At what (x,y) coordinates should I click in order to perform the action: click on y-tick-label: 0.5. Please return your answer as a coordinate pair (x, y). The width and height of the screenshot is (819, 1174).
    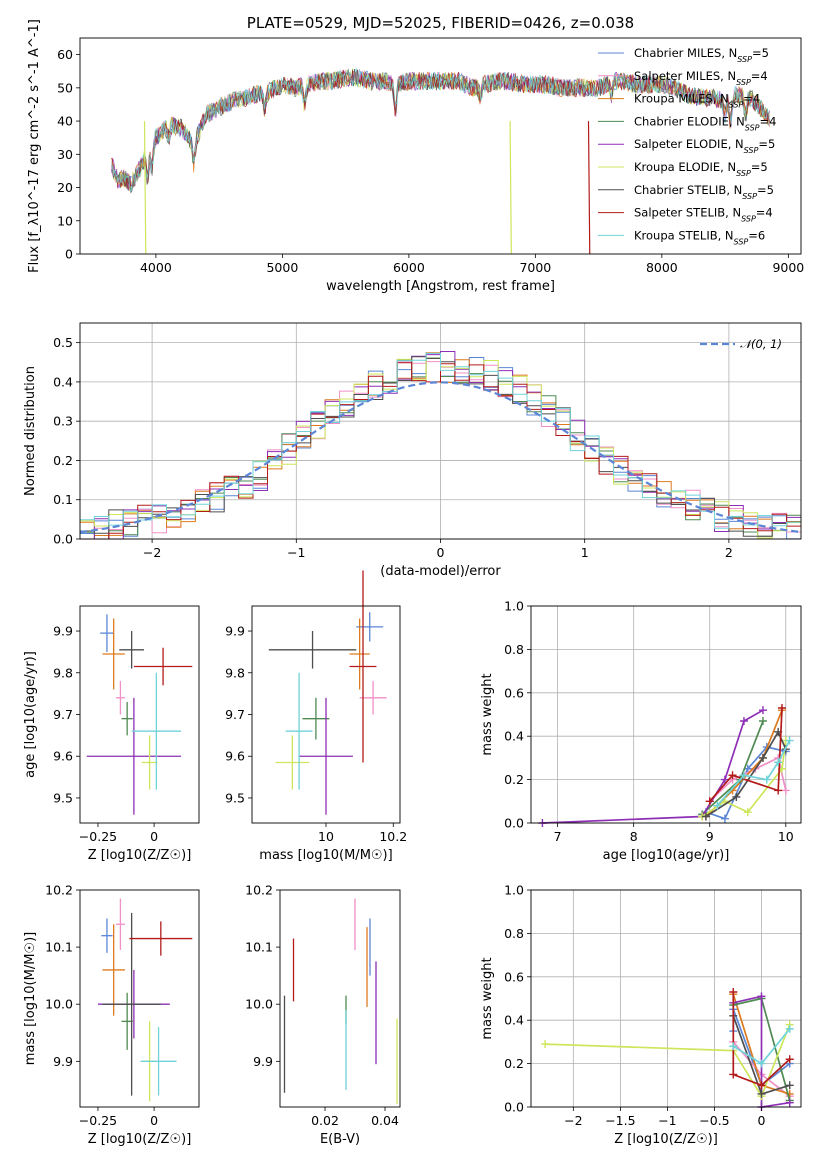
    Looking at the image, I should click on (63, 342).